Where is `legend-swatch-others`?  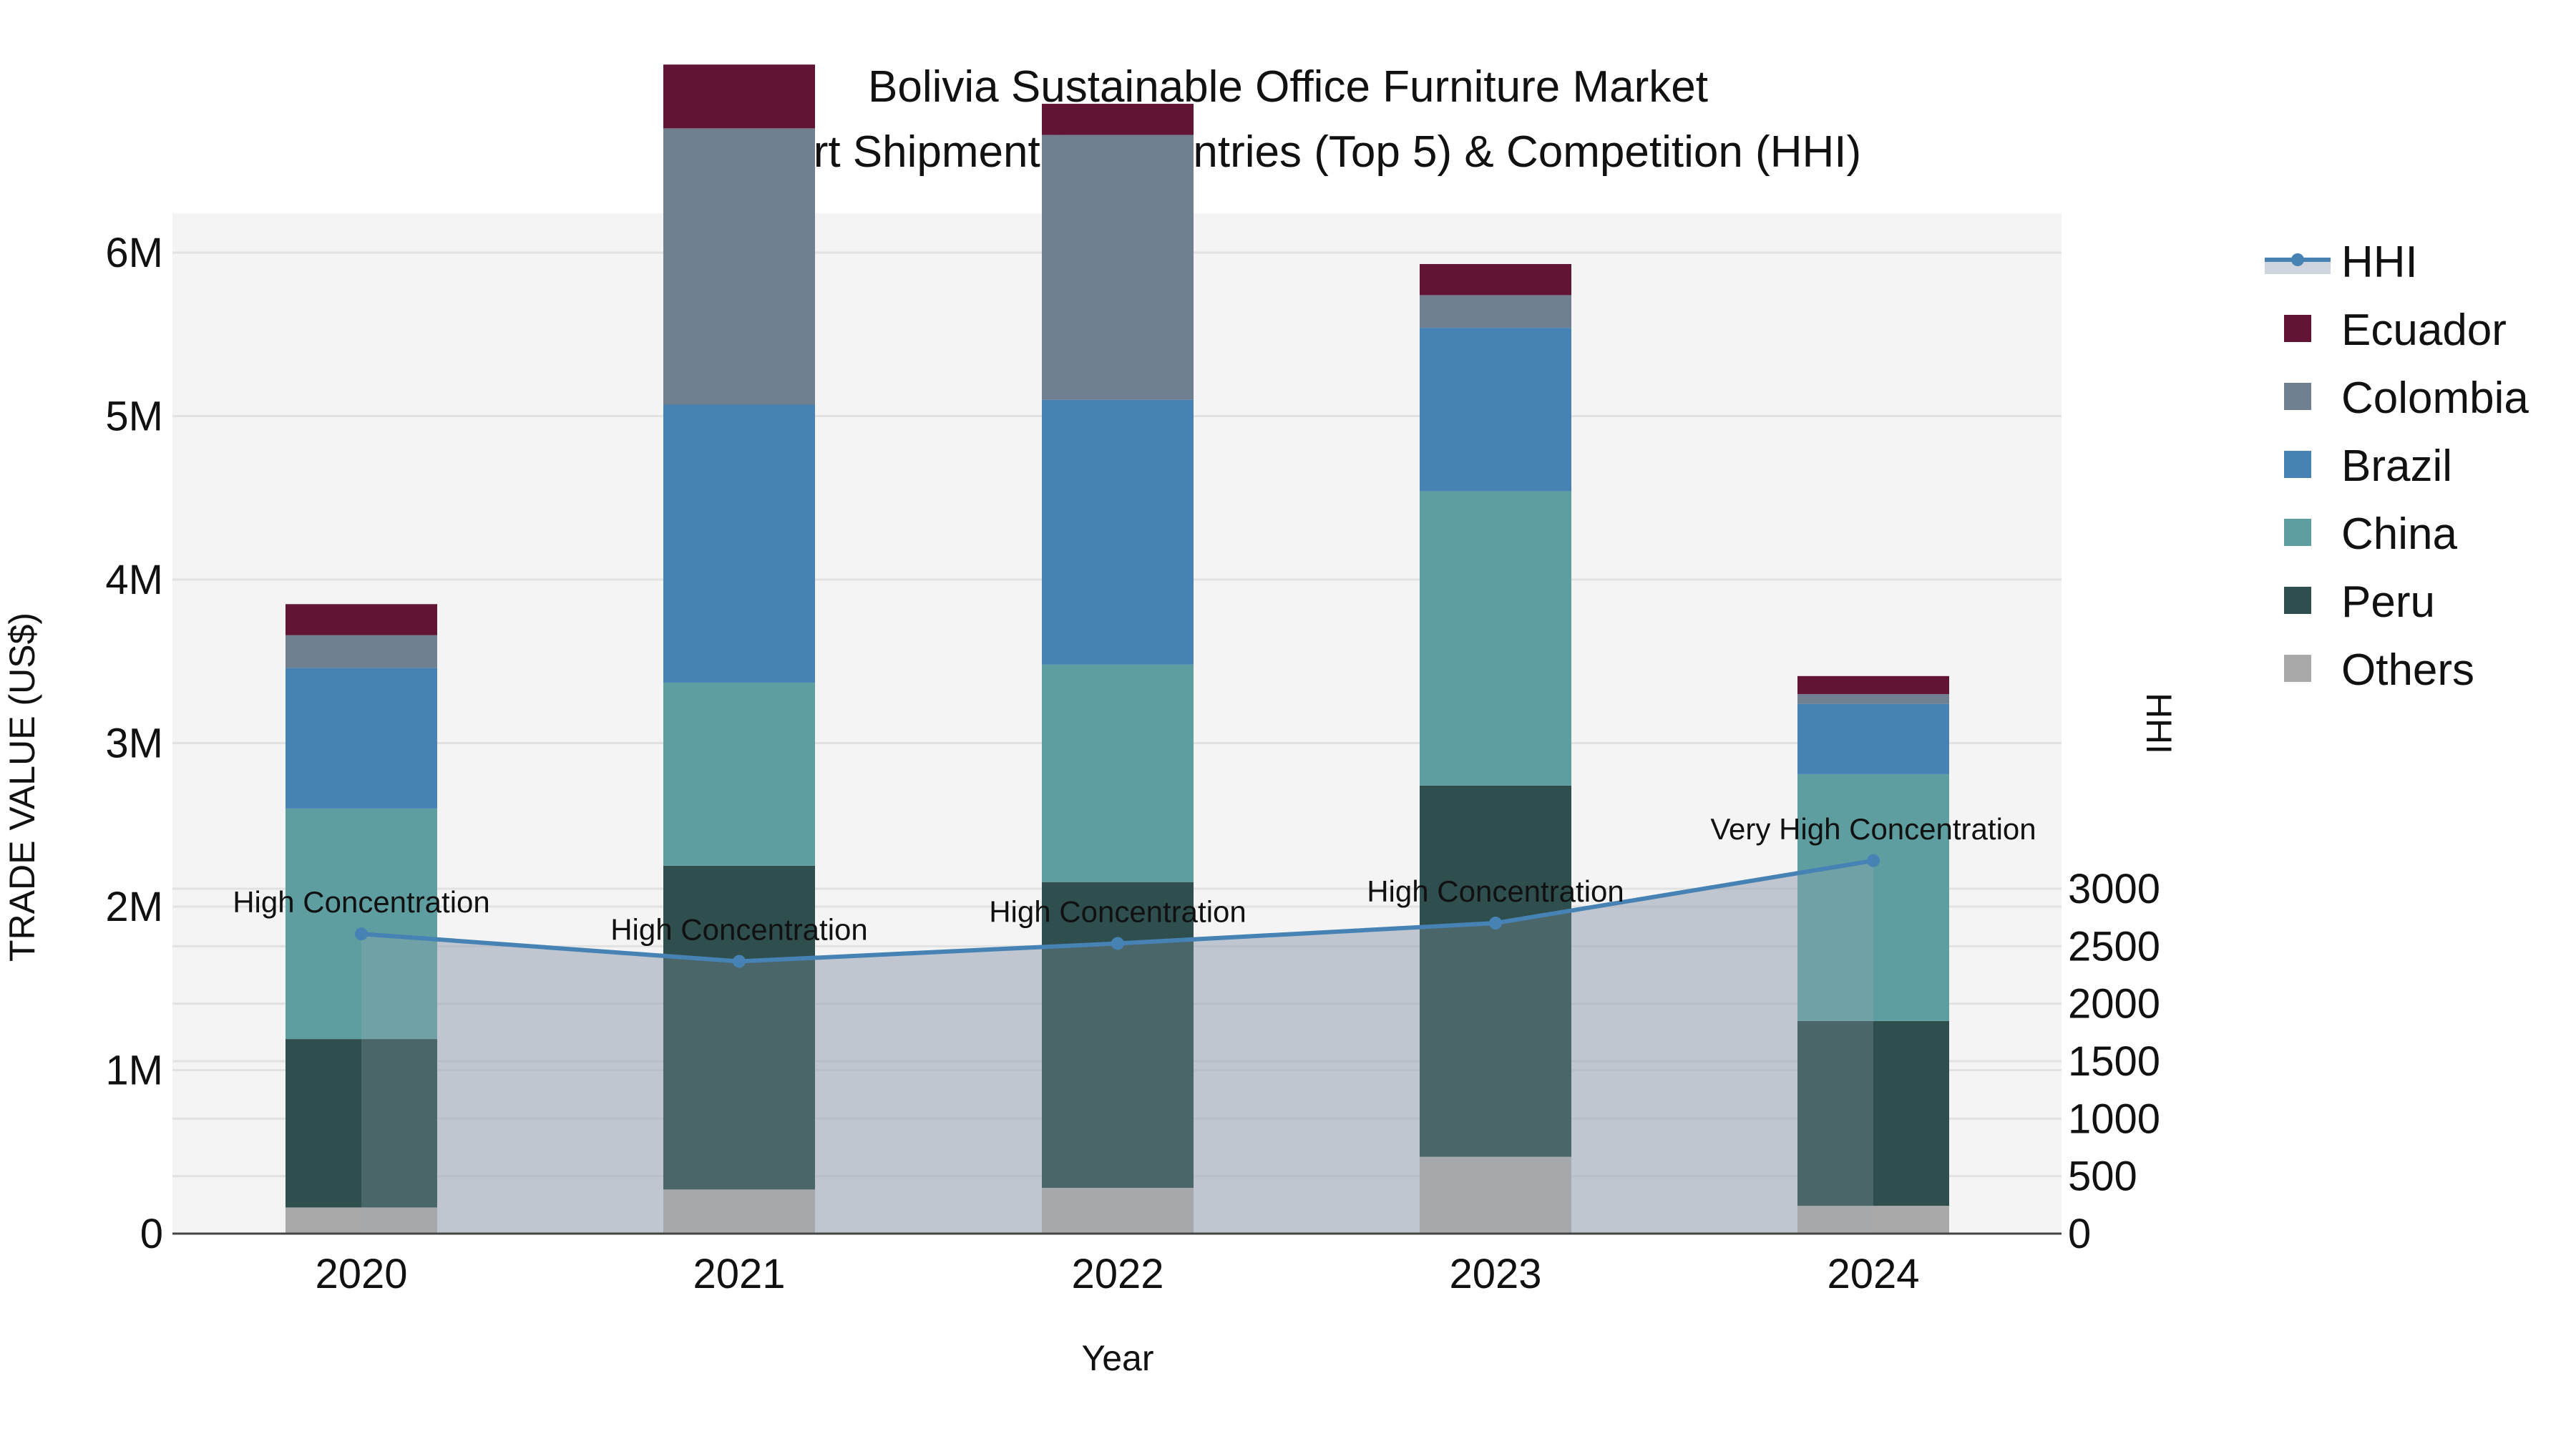
legend-swatch-others is located at coordinates (2297, 668).